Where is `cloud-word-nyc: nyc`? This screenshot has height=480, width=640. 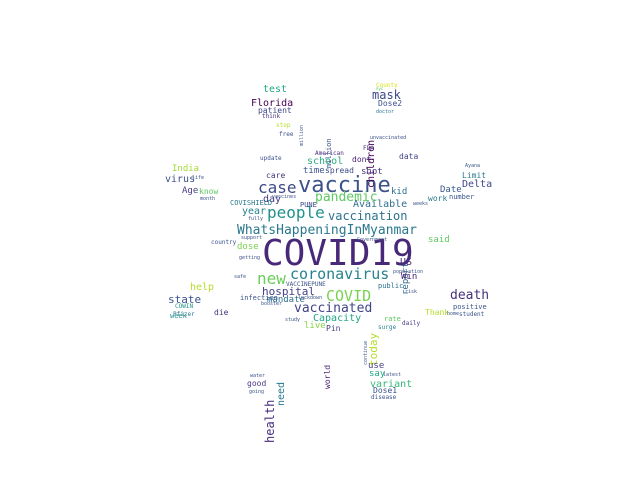 cloud-word-nyc: nyc is located at coordinates (380, 88).